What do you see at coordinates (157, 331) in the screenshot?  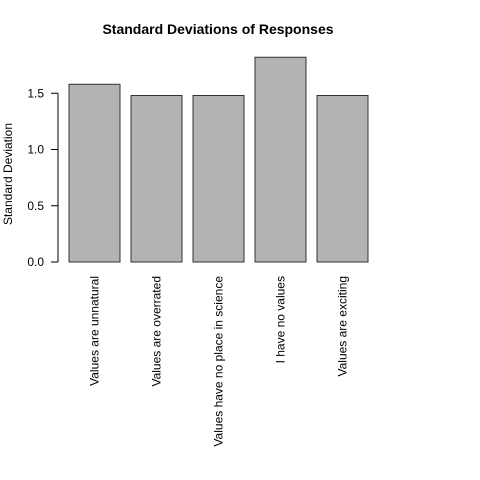 I see `x-category-label: Values are overrated` at bounding box center [157, 331].